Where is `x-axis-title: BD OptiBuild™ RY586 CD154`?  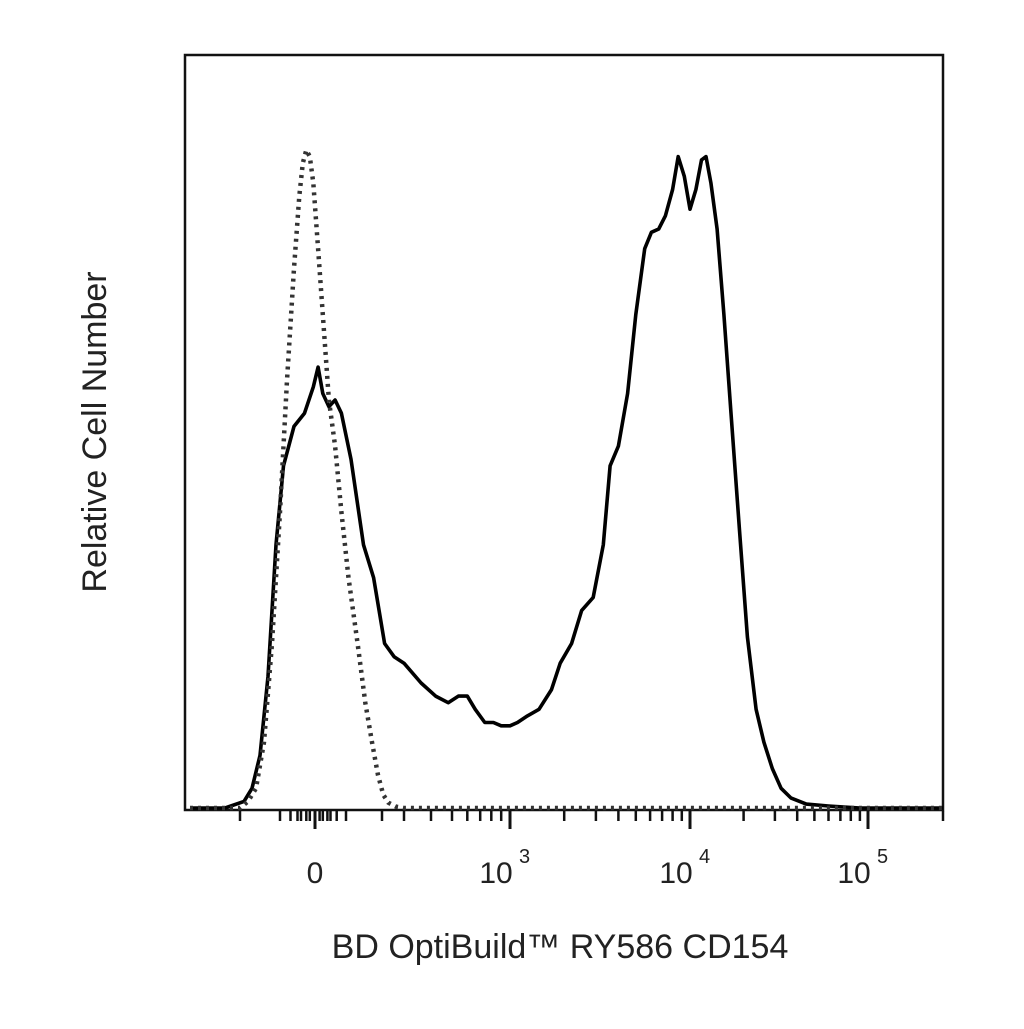
x-axis-title: BD OptiBuild™ RY586 CD154 is located at coordinates (560, 947).